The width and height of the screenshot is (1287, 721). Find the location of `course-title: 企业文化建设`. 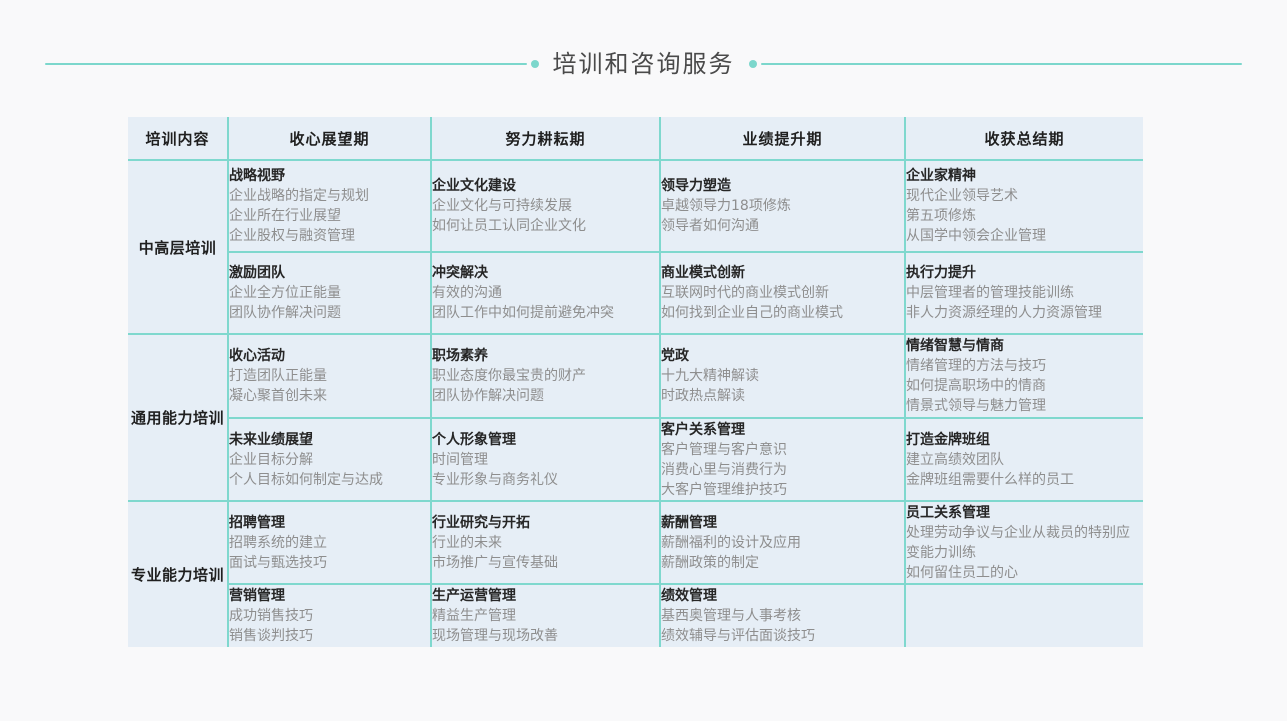

course-title: 企业文化建设 is located at coordinates (474, 186).